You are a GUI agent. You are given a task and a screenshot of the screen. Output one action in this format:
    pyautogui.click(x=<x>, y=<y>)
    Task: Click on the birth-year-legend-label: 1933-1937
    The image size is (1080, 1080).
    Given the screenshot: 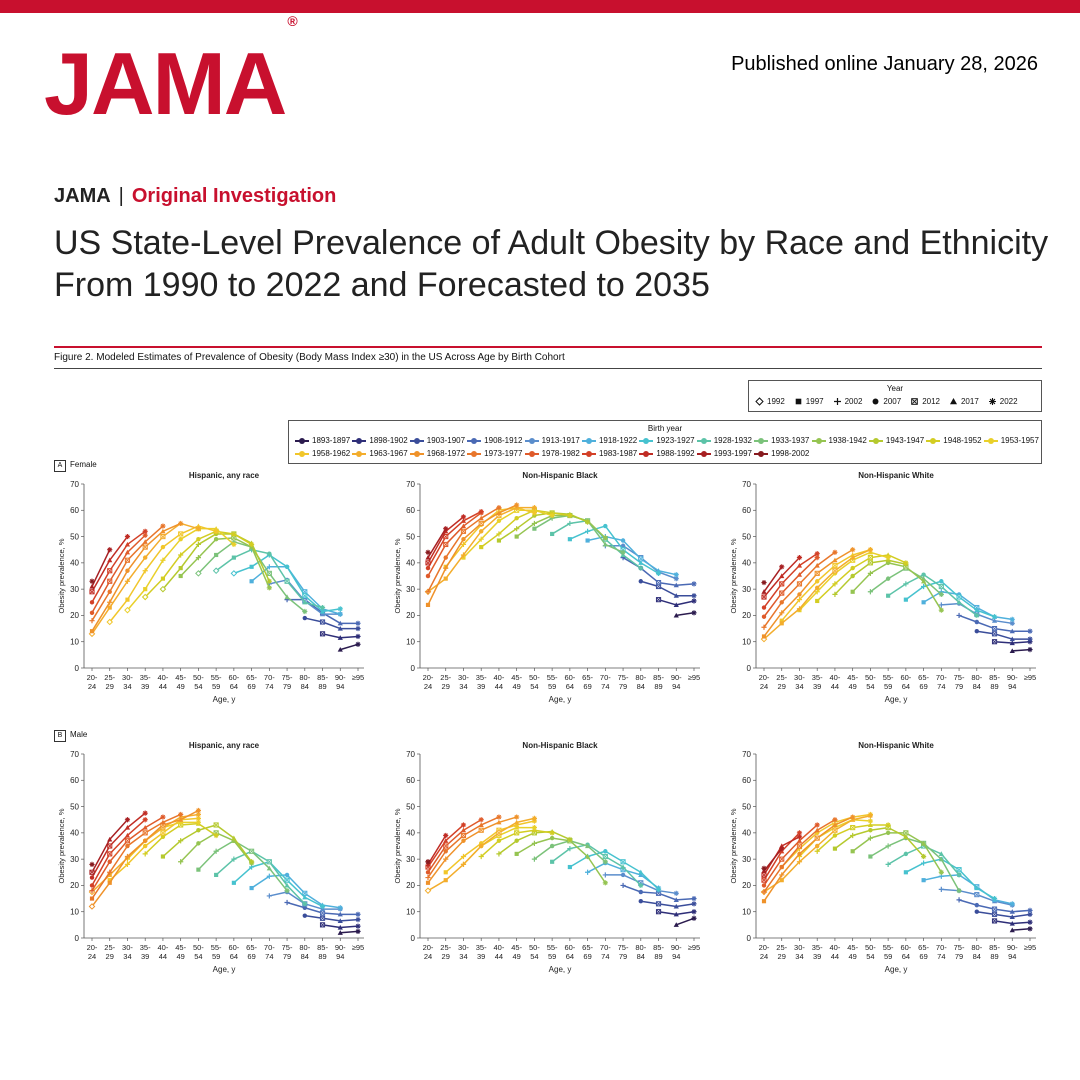 What is the action you would take?
    pyautogui.click(x=790, y=440)
    